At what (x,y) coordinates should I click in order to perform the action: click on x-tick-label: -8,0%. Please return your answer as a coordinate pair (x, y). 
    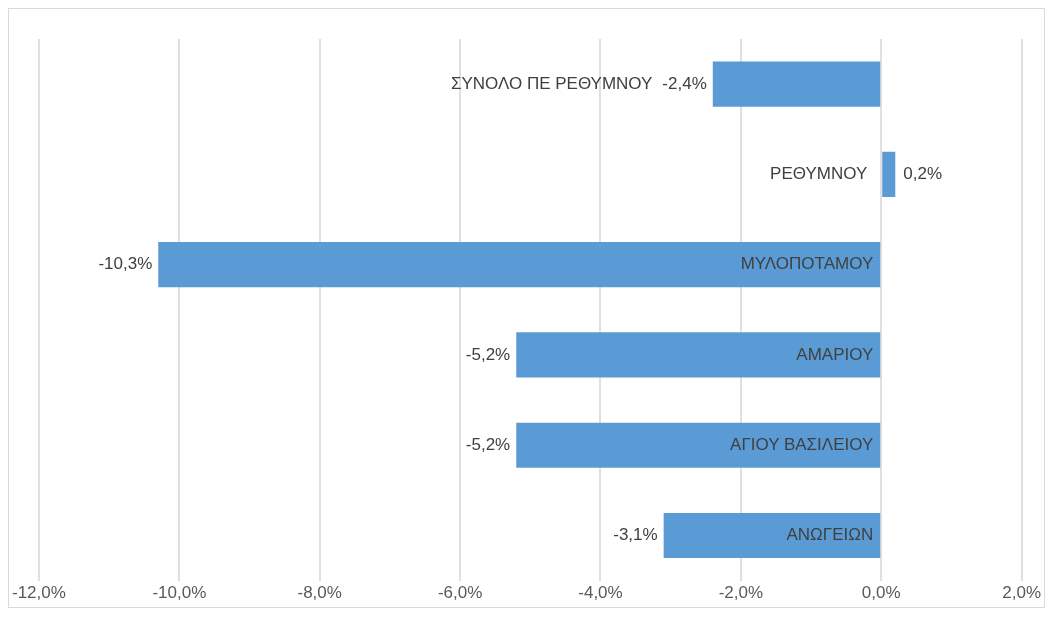
    Looking at the image, I should click on (319, 593).